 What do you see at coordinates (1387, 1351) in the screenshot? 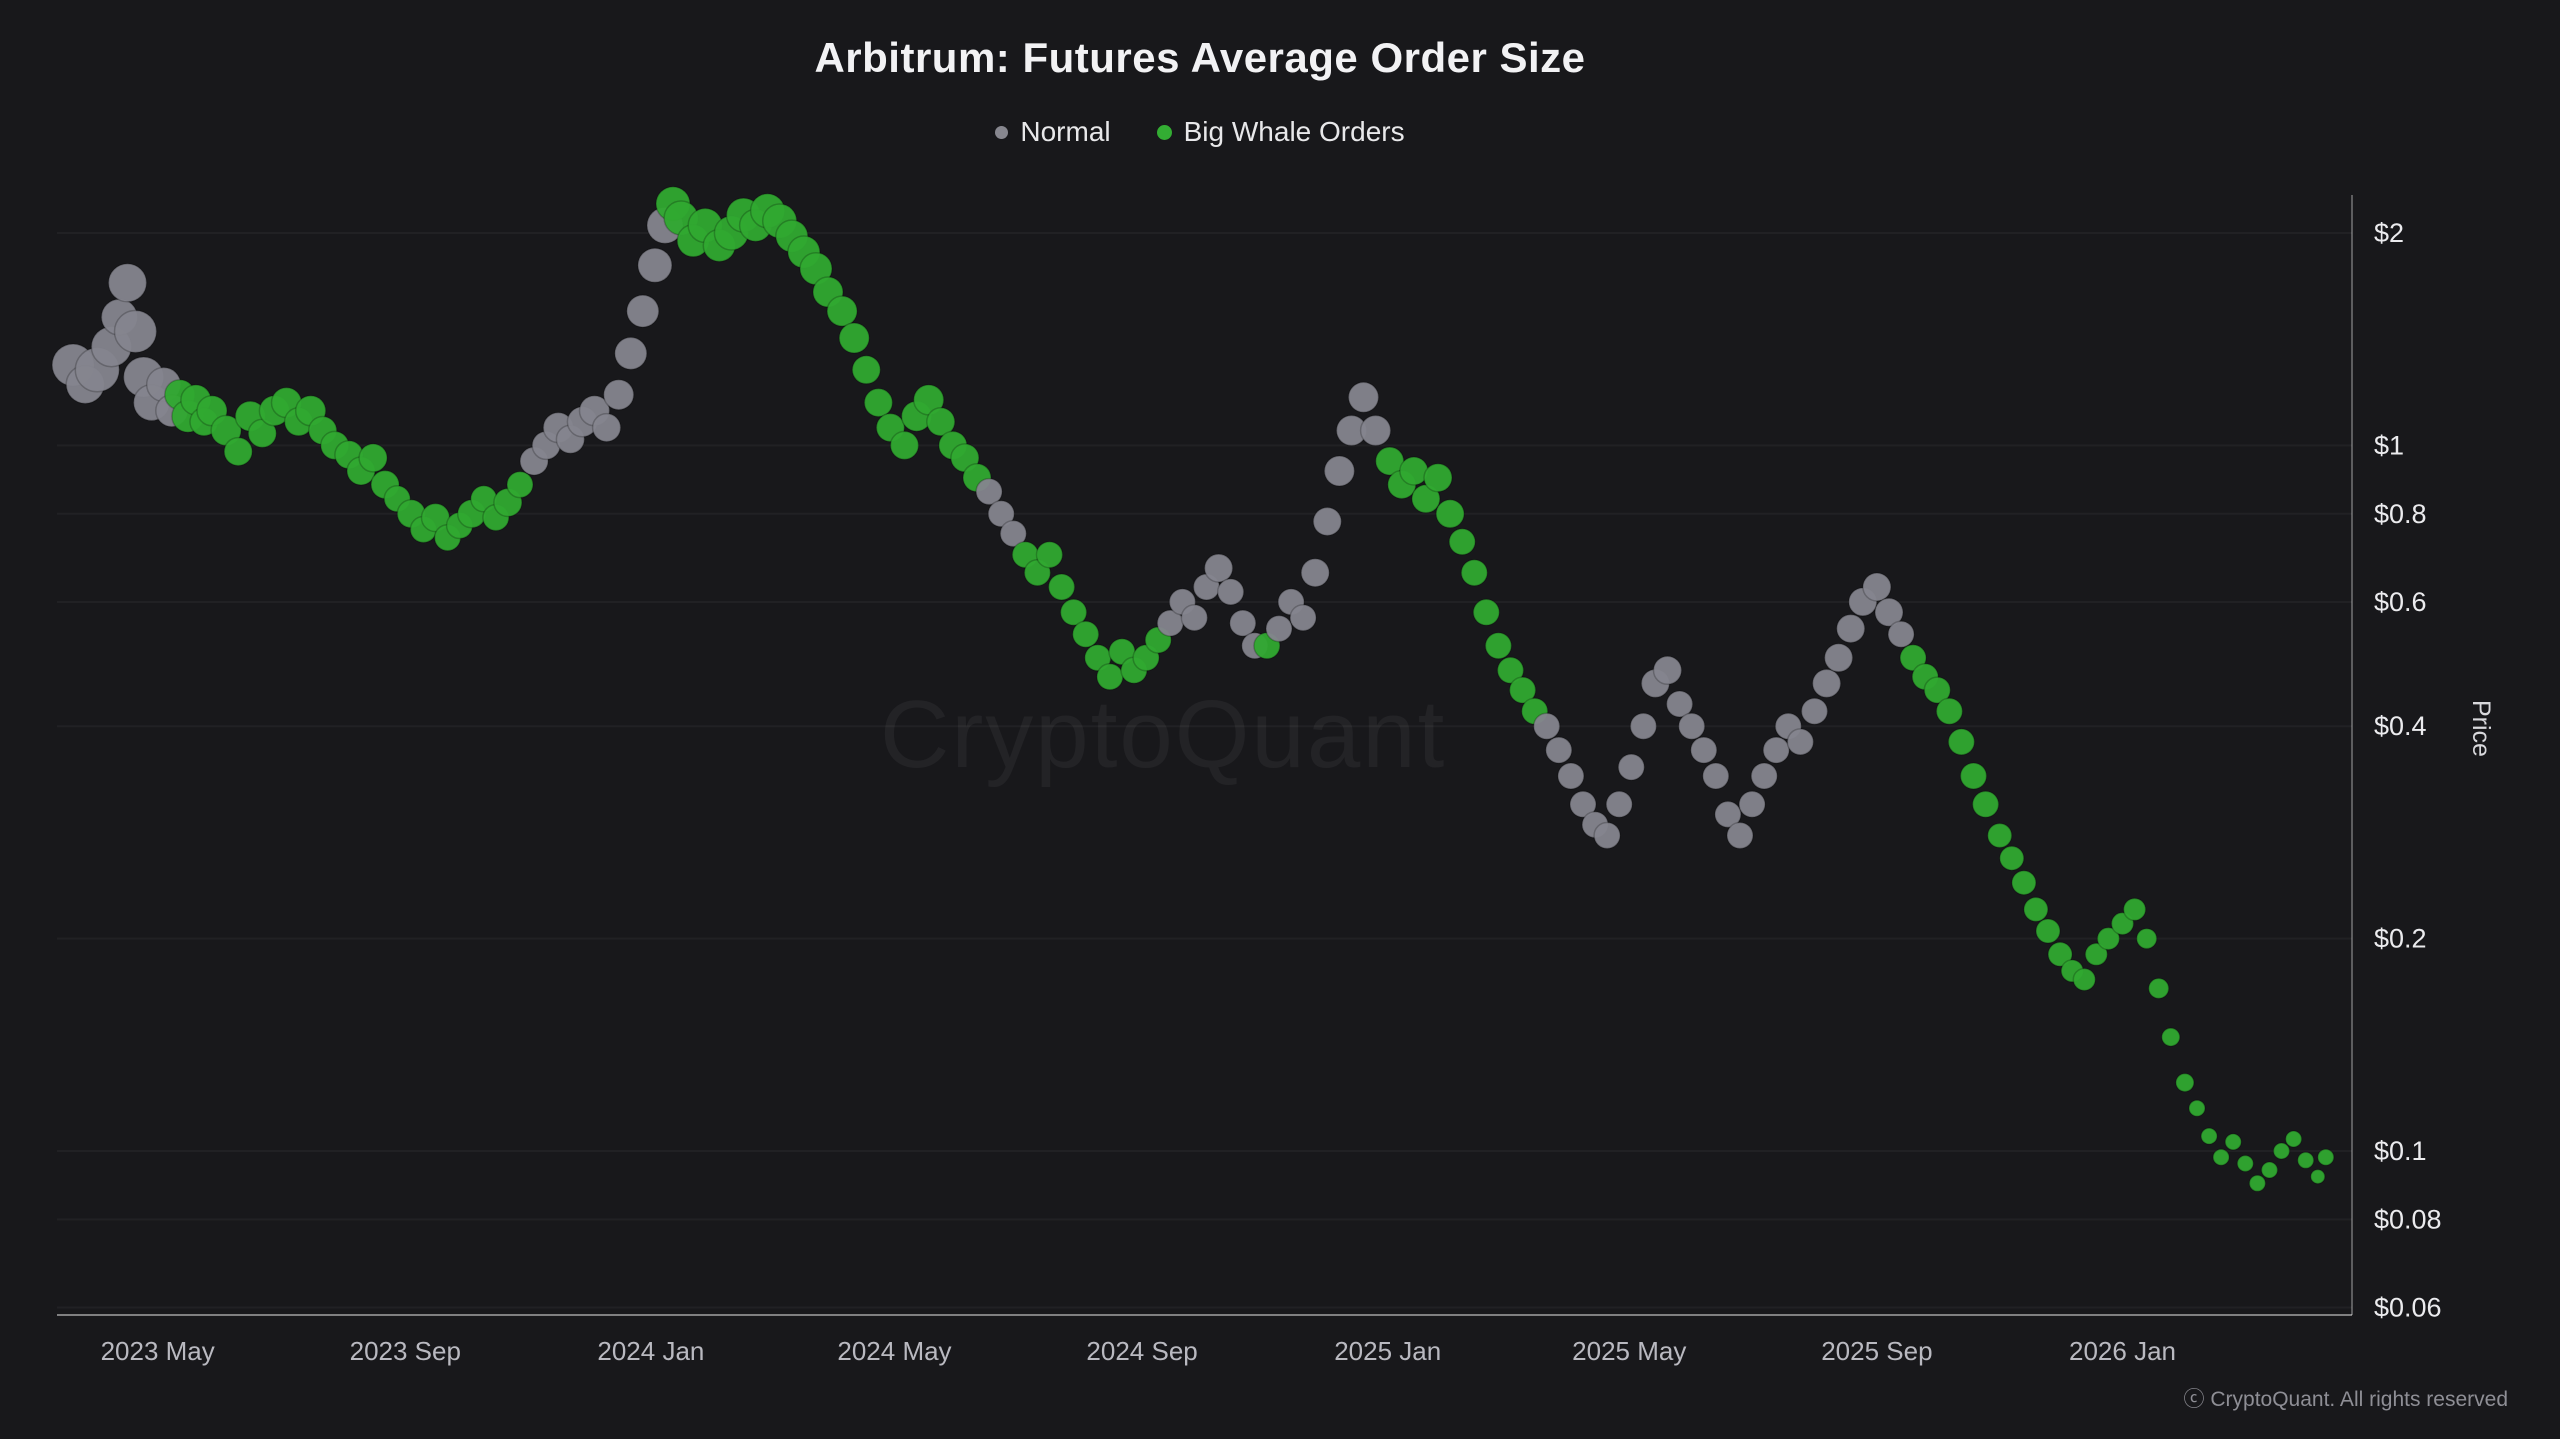
I see `x-tick-label: 2025 Jan` at bounding box center [1387, 1351].